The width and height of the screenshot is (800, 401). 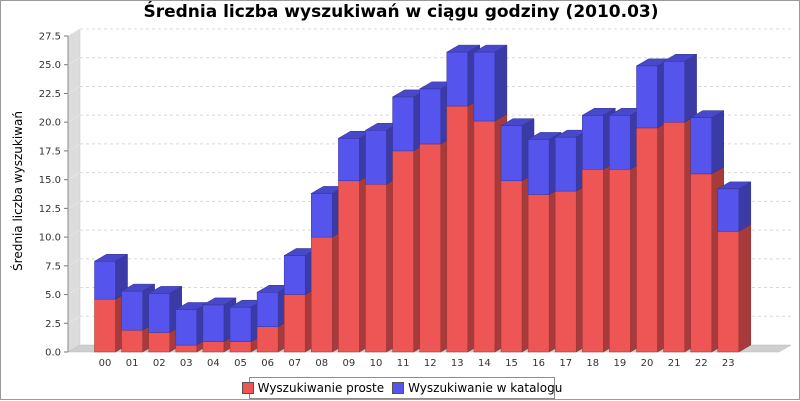 What do you see at coordinates (511, 363) in the screenshot?
I see `x-tick-label: 15` at bounding box center [511, 363].